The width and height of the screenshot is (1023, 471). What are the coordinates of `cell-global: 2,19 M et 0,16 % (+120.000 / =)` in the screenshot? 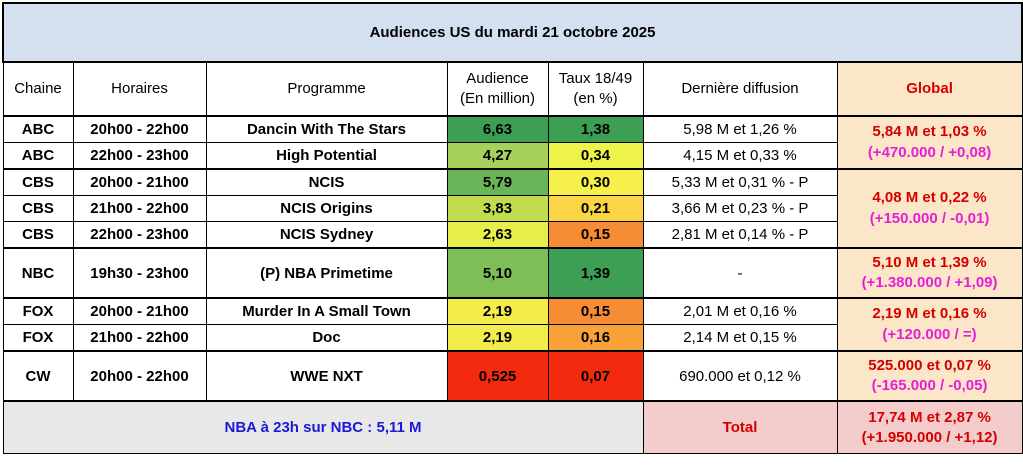 It's located at (929, 324).